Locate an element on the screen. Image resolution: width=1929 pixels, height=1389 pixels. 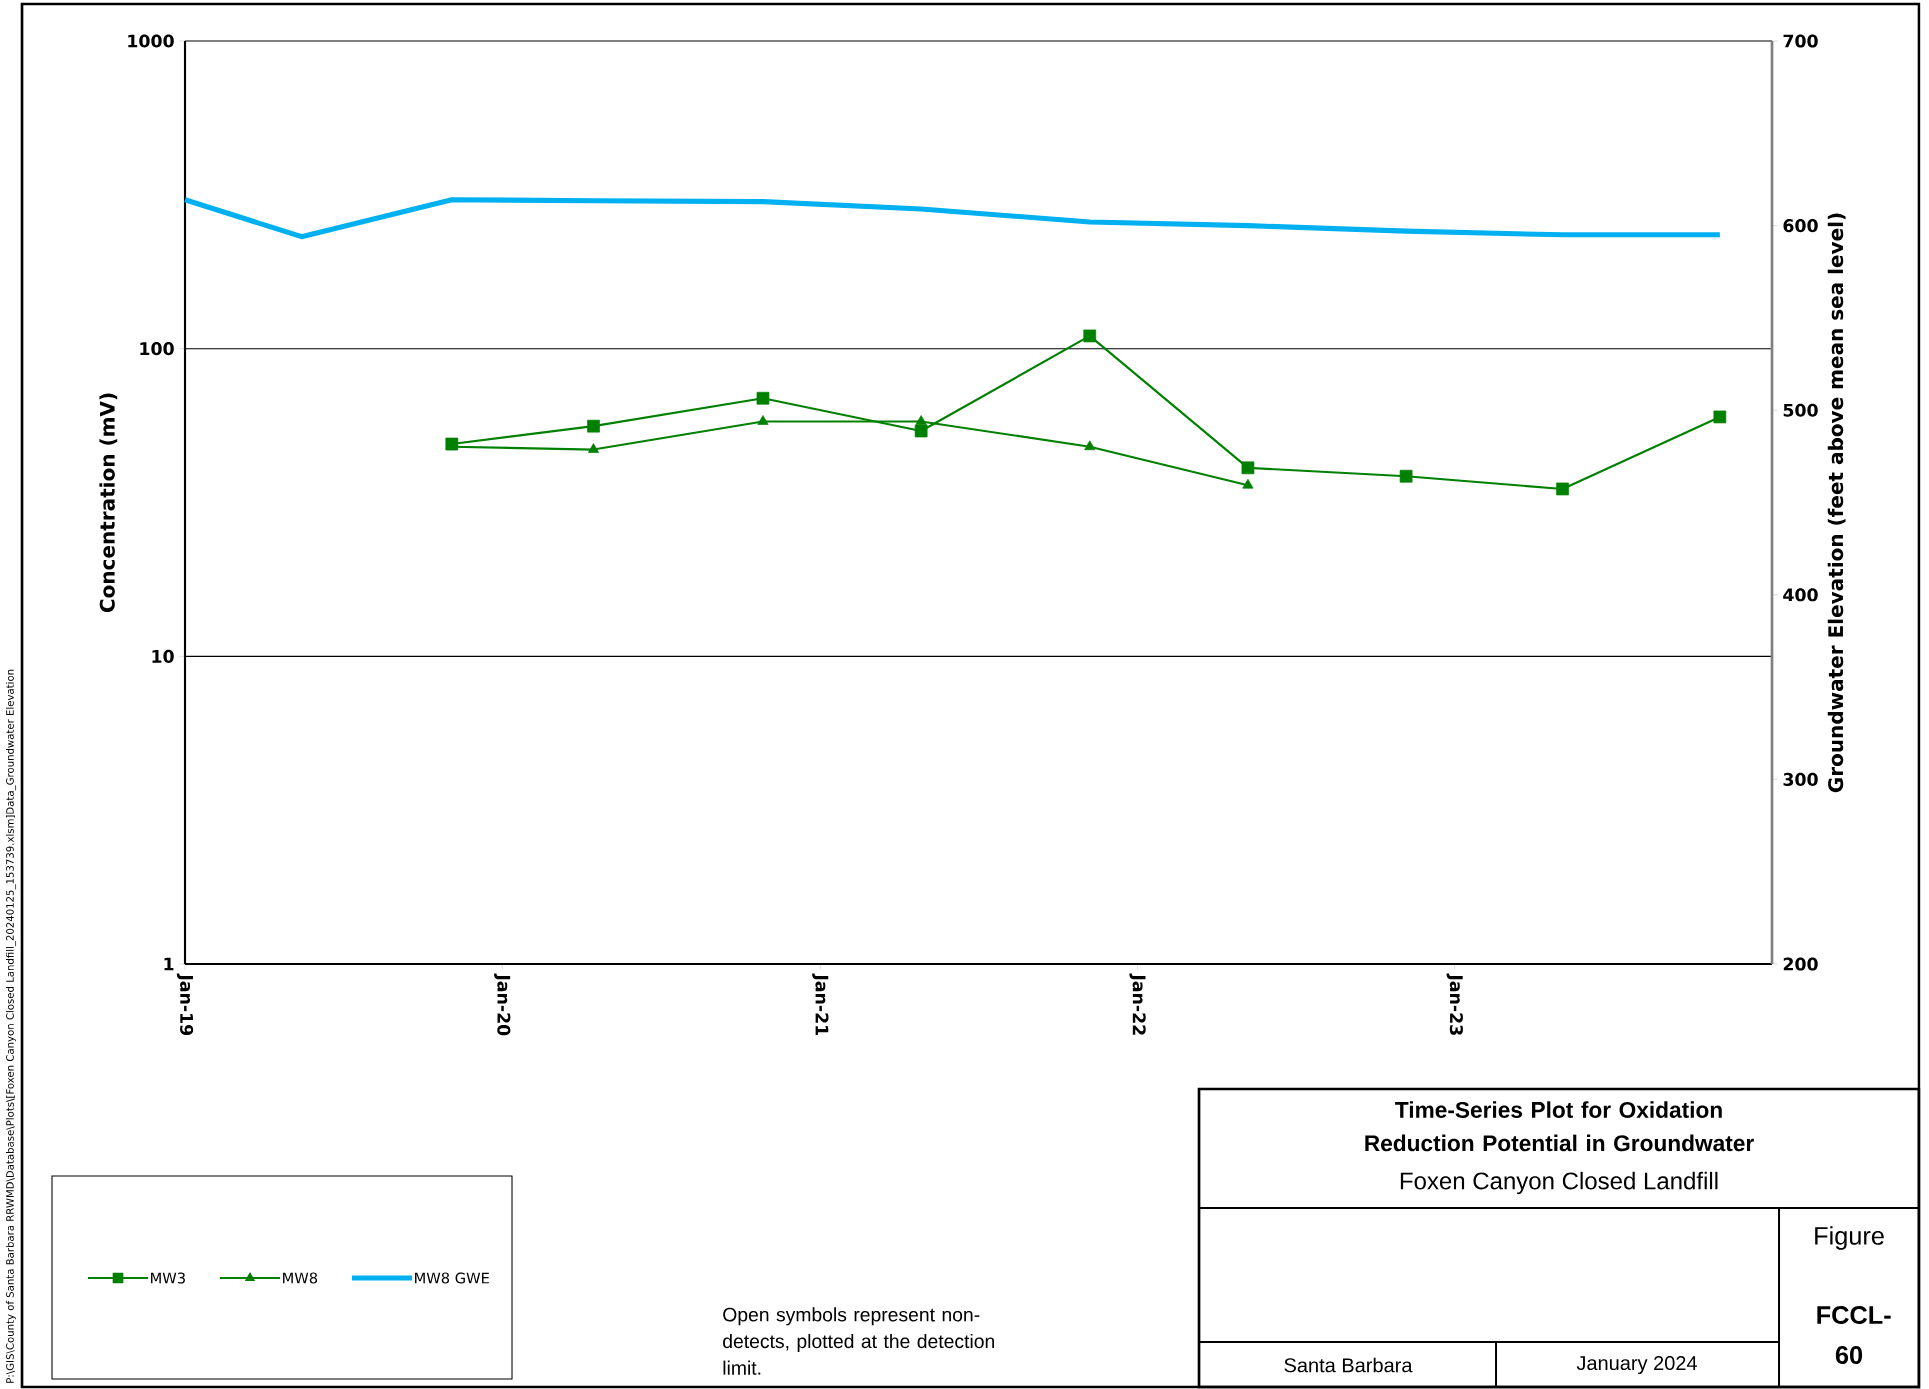
text: Time-Series Plot for Oxidation Reduction Potential in Groundwater is located at coordinates (1559, 1126).